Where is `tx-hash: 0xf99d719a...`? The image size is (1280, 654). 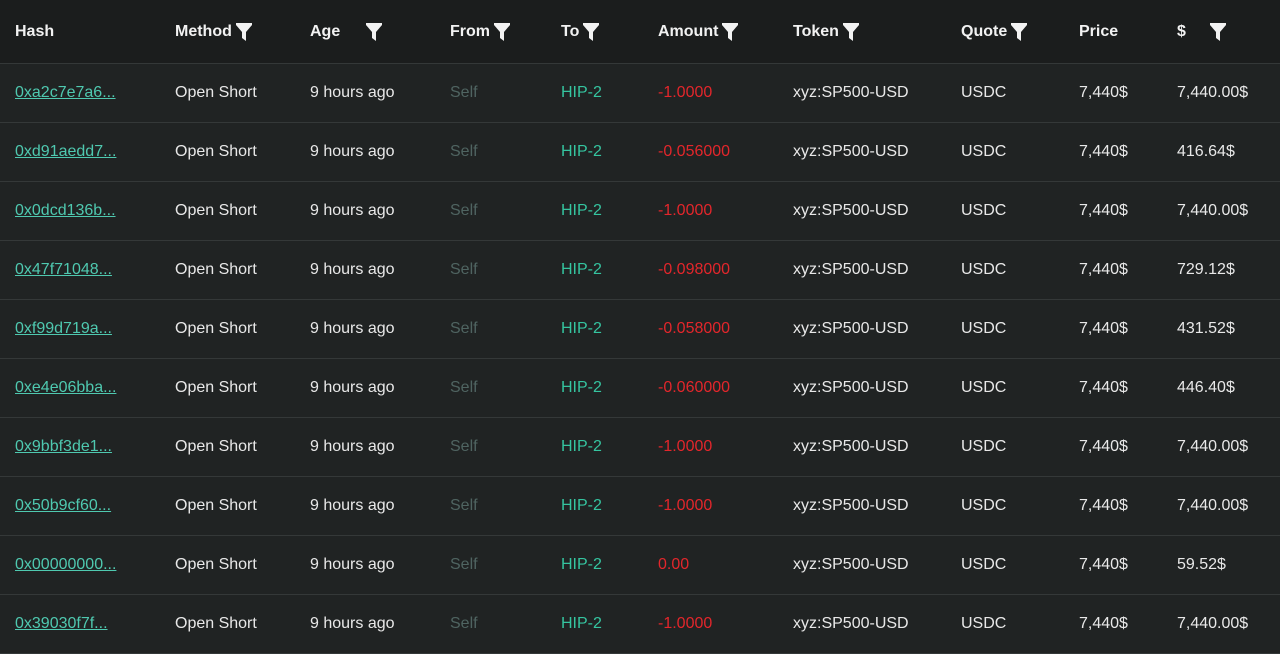
tx-hash: 0xf99d719a... is located at coordinates (63, 328).